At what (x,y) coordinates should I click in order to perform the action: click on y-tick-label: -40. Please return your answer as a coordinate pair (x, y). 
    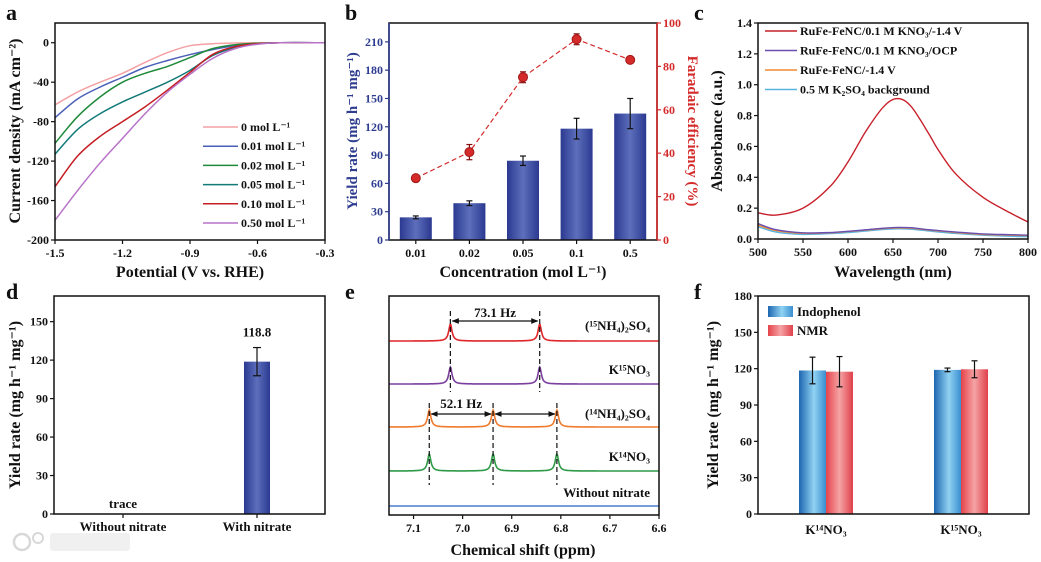
    Looking at the image, I should click on (41, 82).